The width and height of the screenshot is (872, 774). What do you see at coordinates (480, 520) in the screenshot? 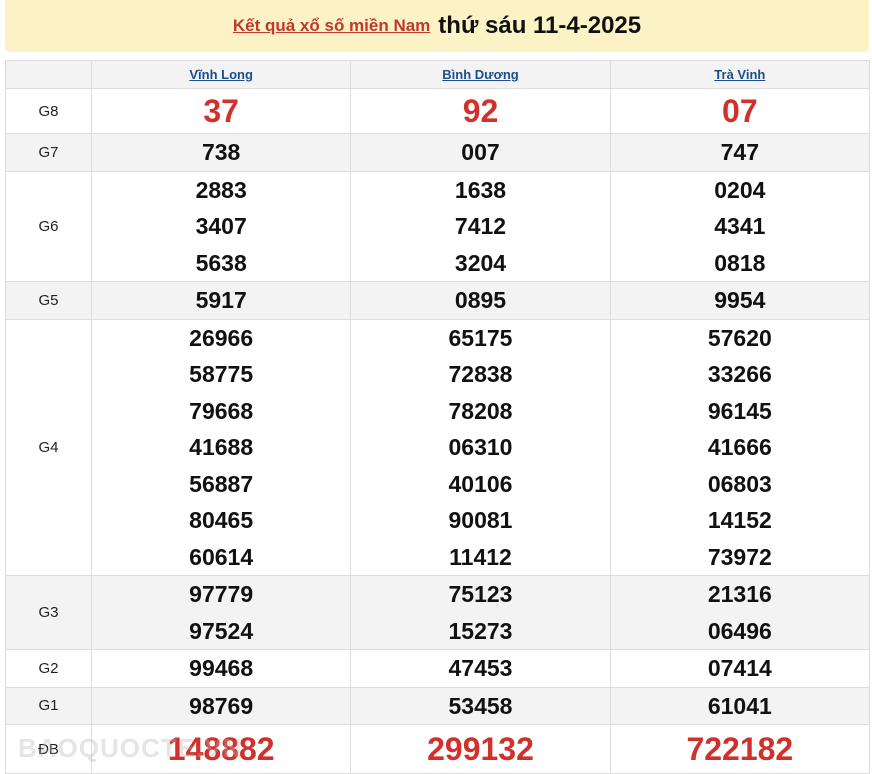
I see `prize-number: 90081` at bounding box center [480, 520].